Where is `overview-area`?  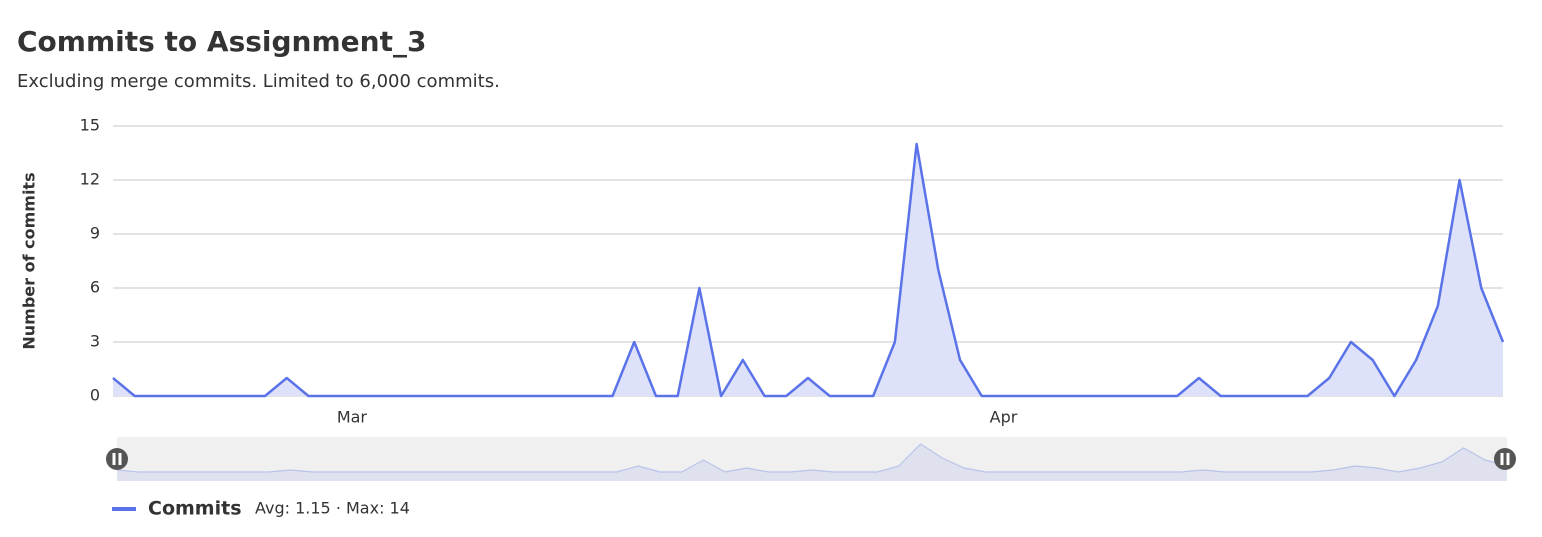 overview-area is located at coordinates (812, 462).